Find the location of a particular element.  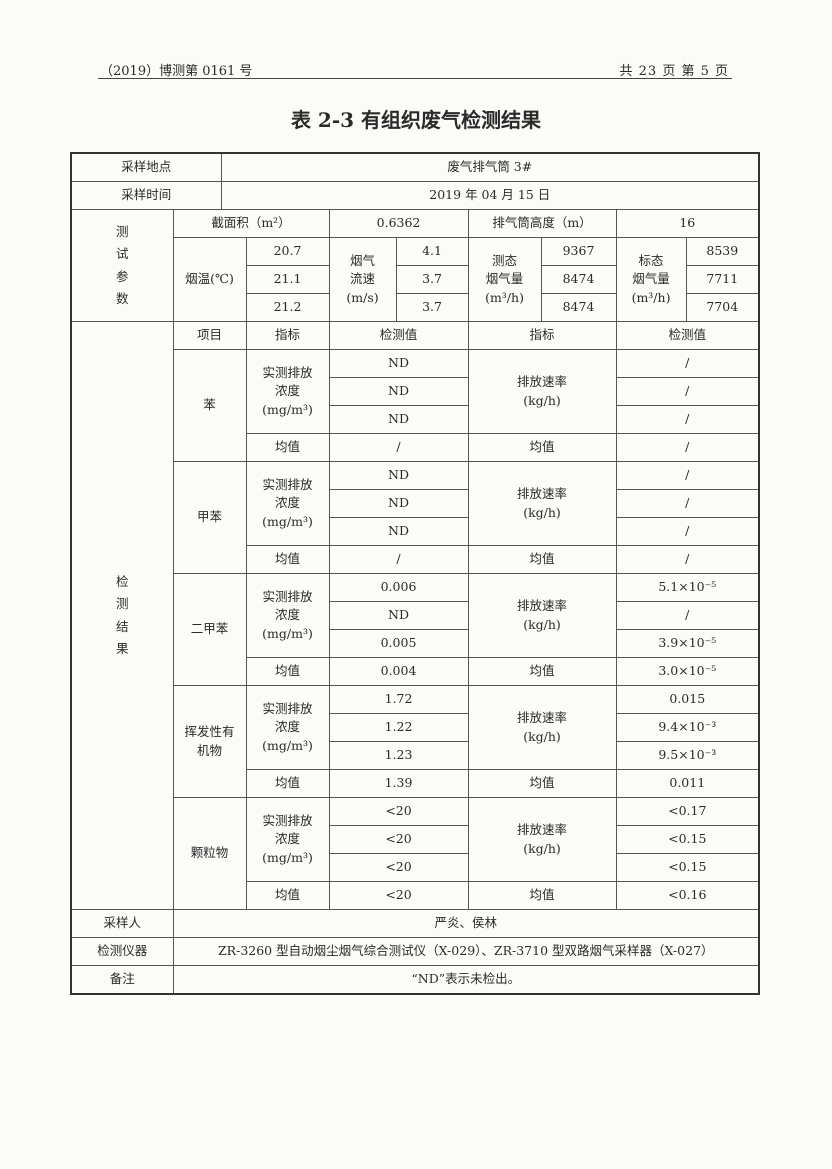

actual-flow-label: 测态 烟气量 (m³/h) is located at coordinates (504, 279).